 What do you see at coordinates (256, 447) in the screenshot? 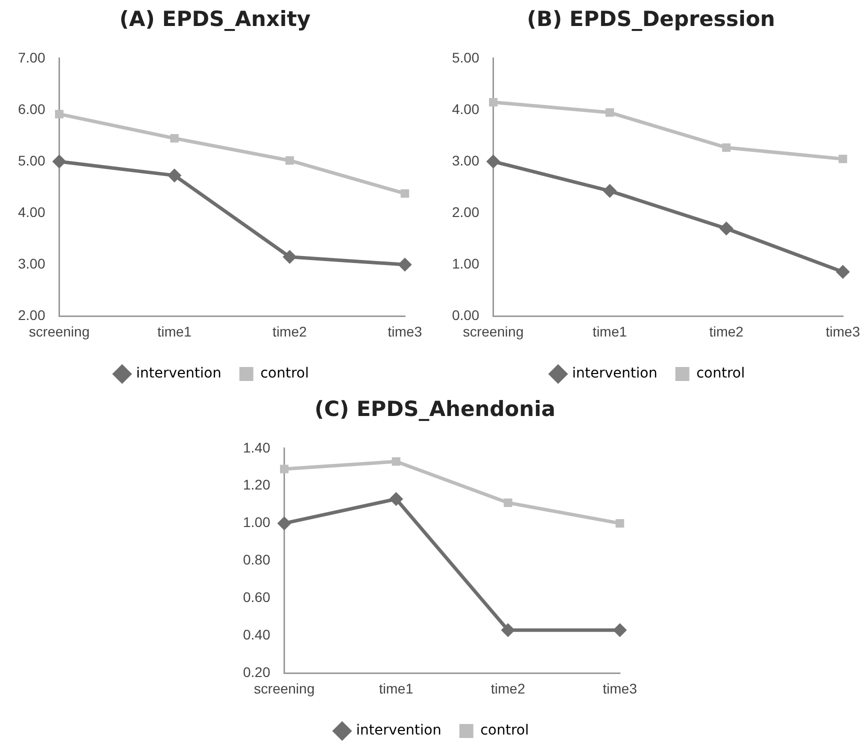
I see `y-tick-label: 1.40` at bounding box center [256, 447].